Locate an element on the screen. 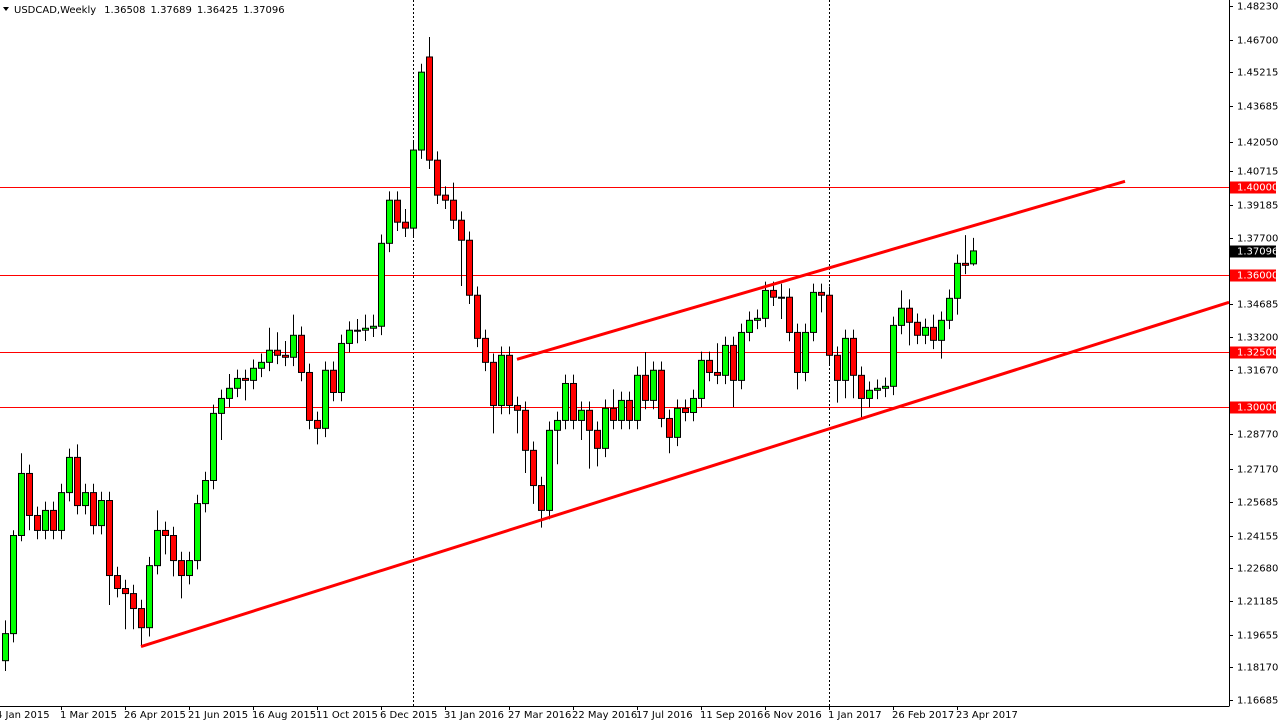 This screenshot has width=1278, height=727. header-close: 1.37096 is located at coordinates (263, 10).